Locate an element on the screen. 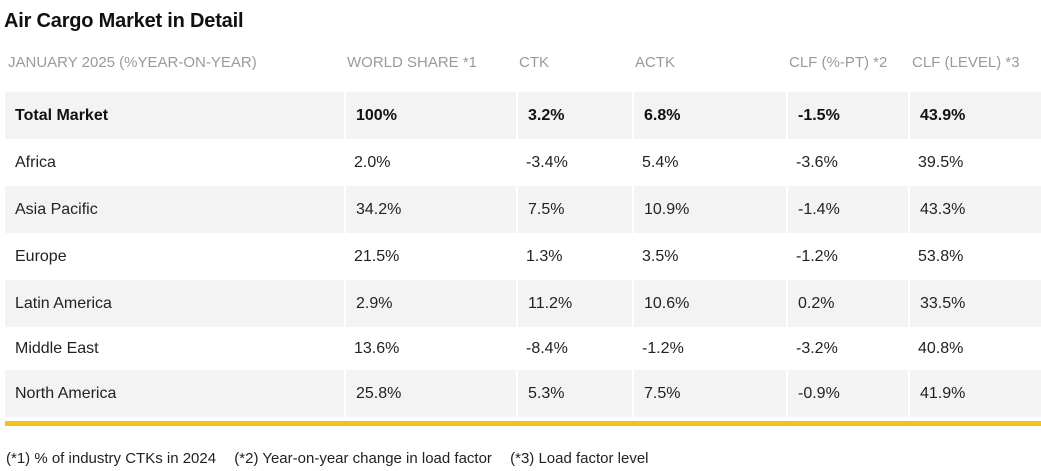 Image resolution: width=1041 pixels, height=471 pixels. footnote-1: (*1) % of industry CTKs in 2024 is located at coordinates (111, 458).